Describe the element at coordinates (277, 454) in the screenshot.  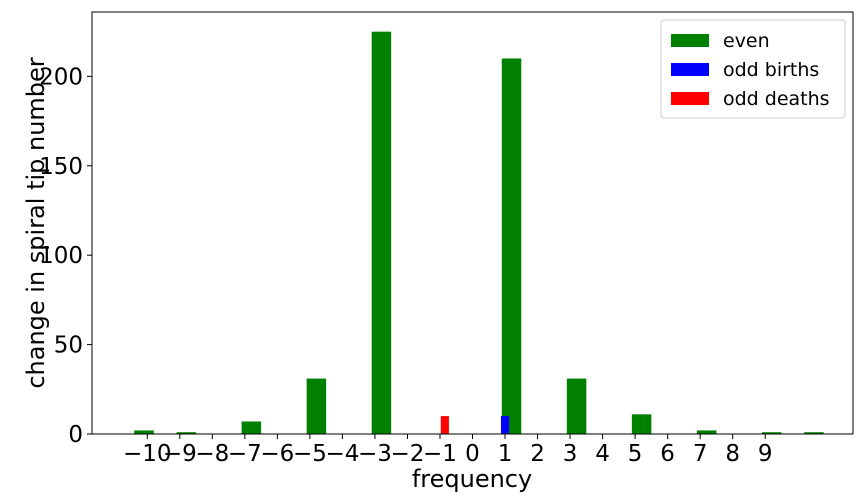
I see `x-tick-label: −6` at that location.